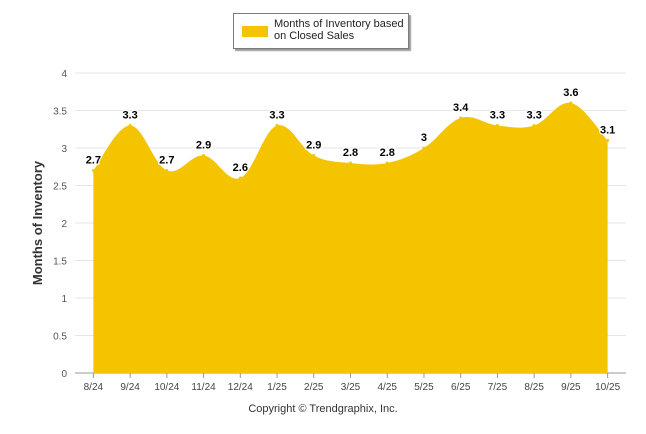  What do you see at coordinates (166, 387) in the screenshot?
I see `x-tick-label: 10/24` at bounding box center [166, 387].